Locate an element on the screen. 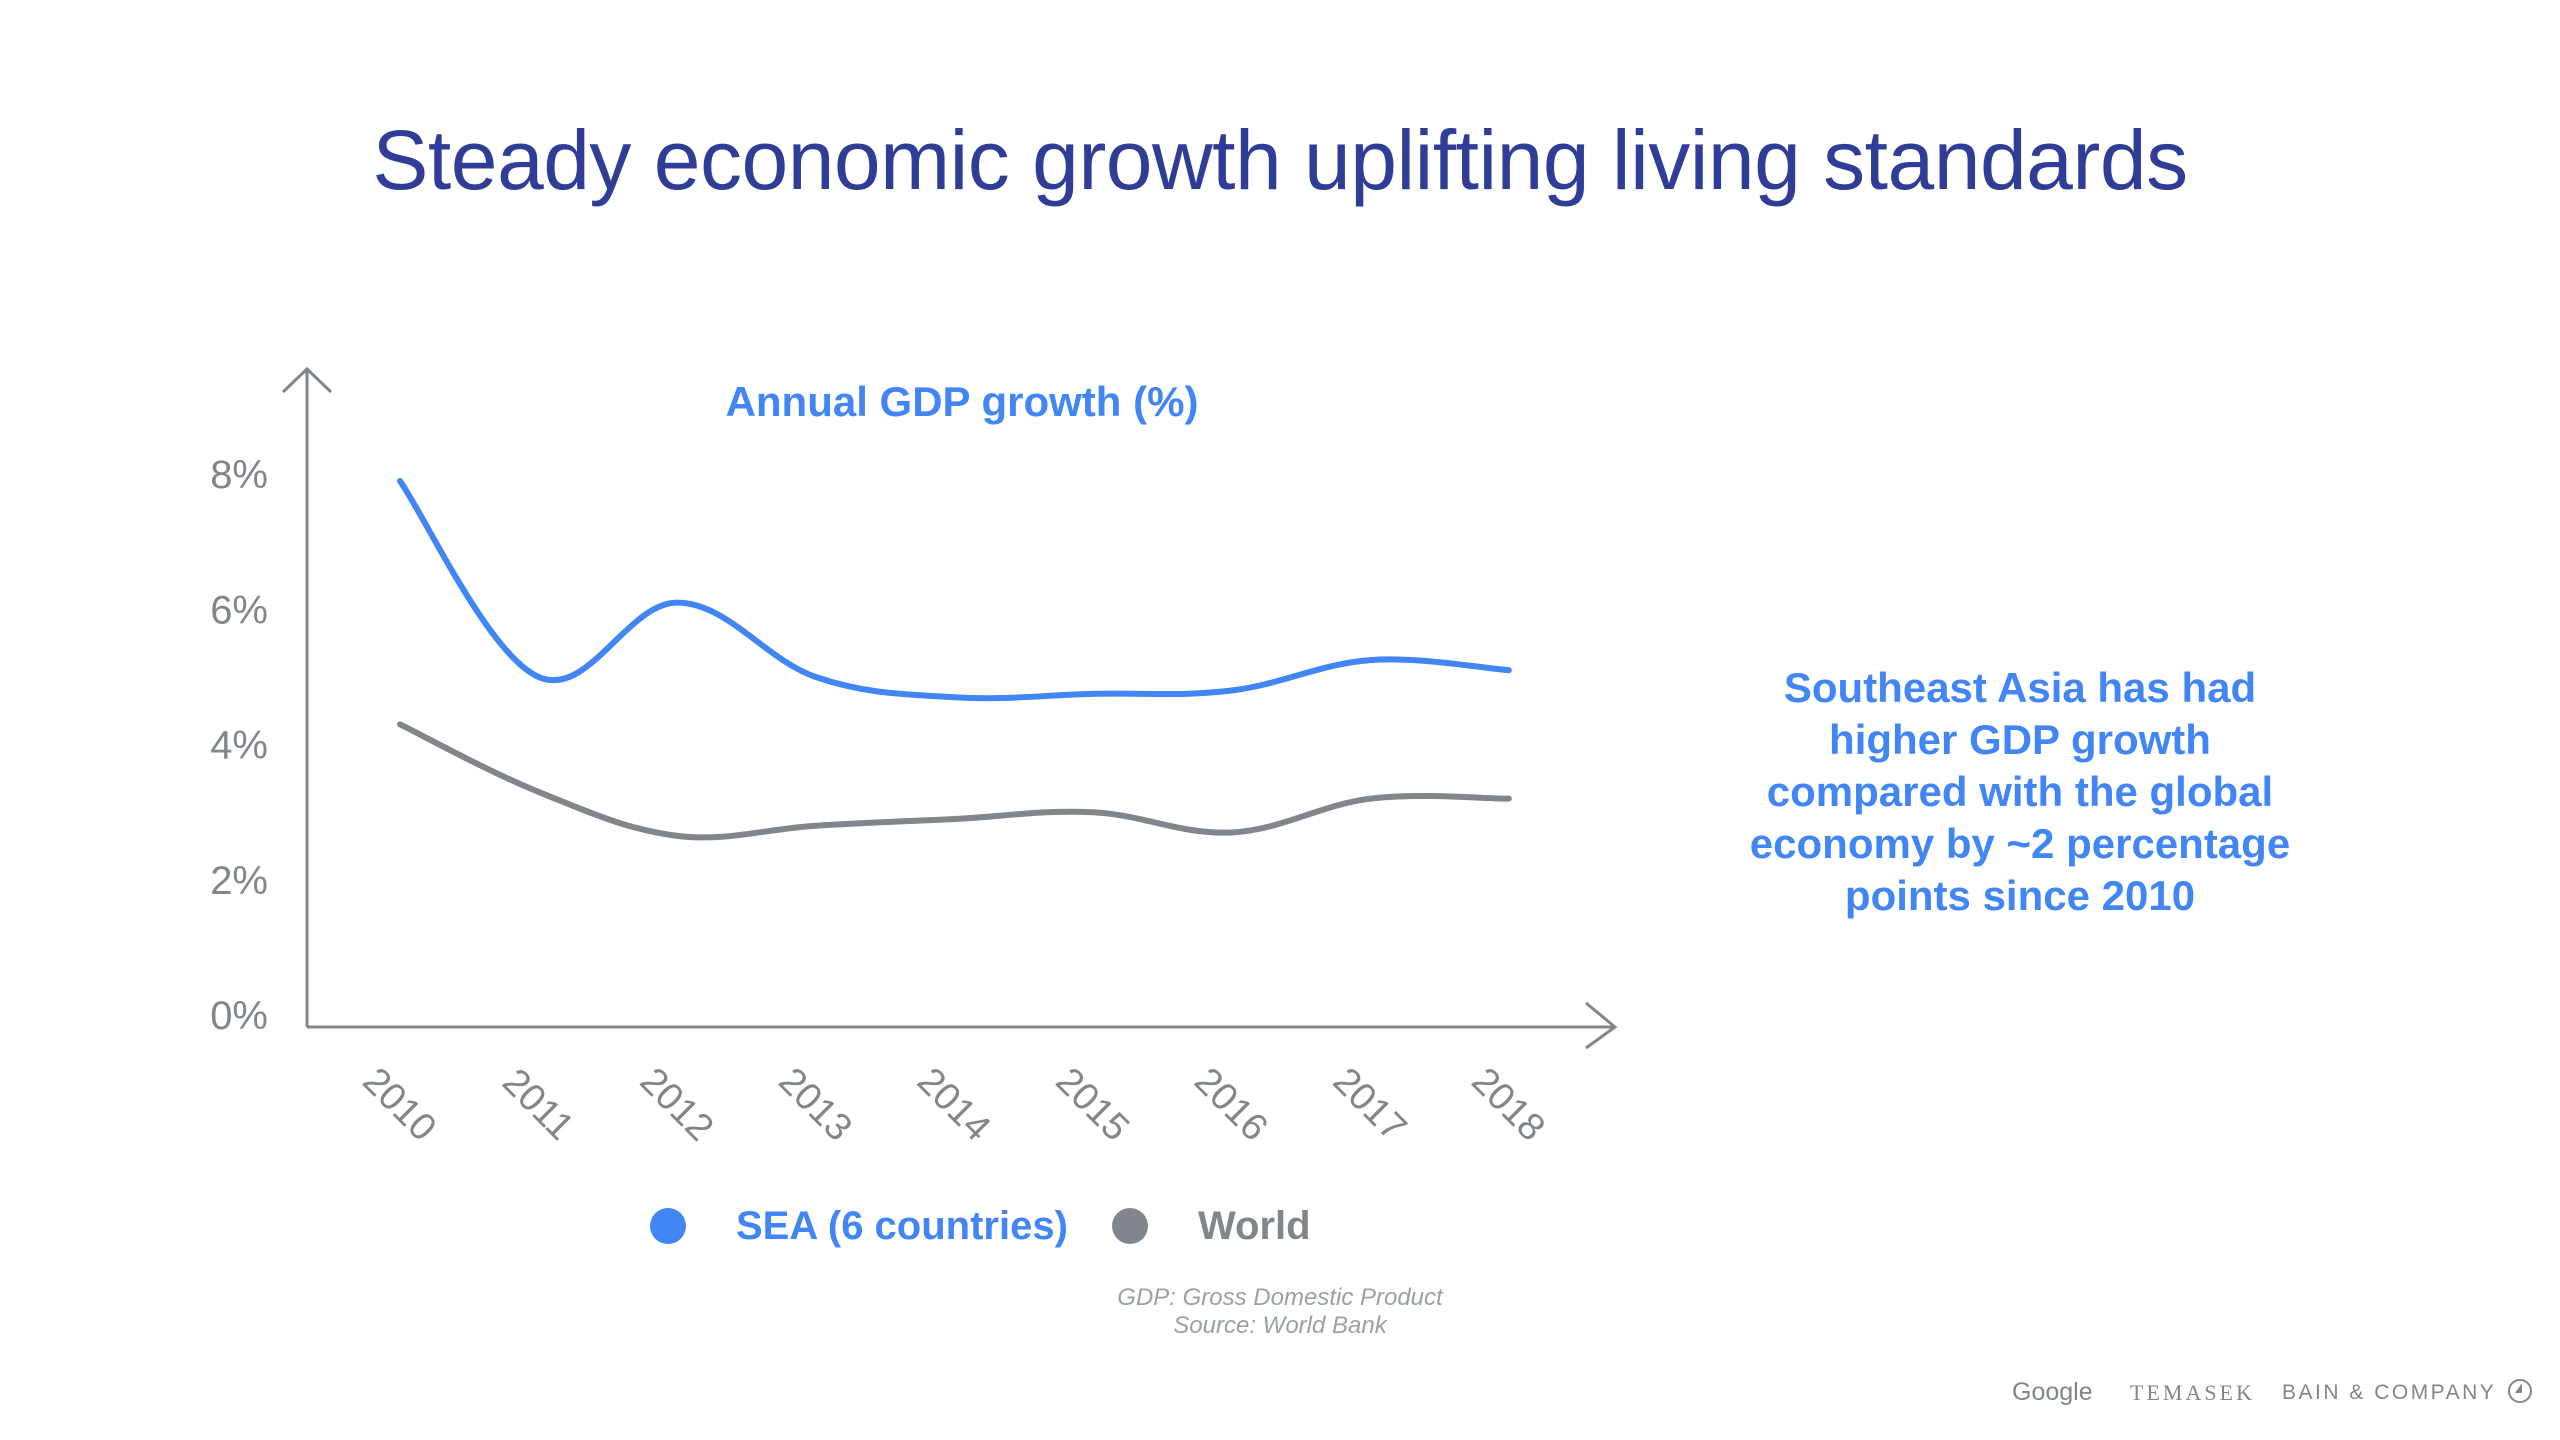  x-tick-label: 2017 is located at coordinates (1369, 1104).